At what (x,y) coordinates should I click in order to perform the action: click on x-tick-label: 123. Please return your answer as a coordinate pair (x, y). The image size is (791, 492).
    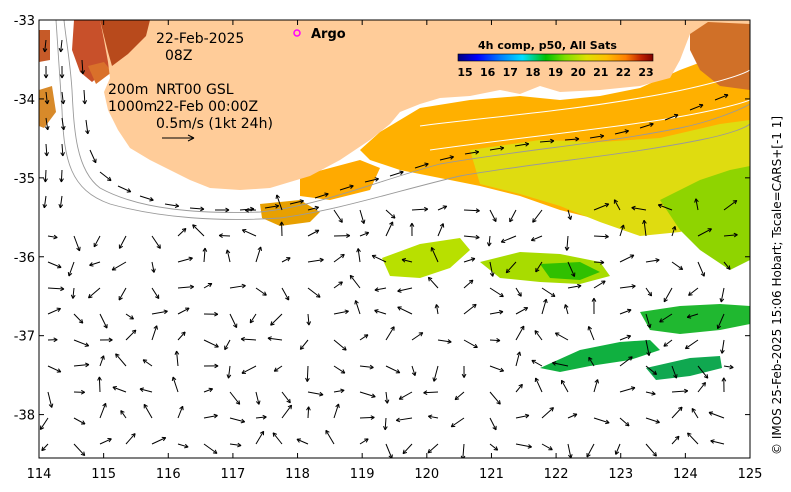
    Looking at the image, I should click on (620, 474).